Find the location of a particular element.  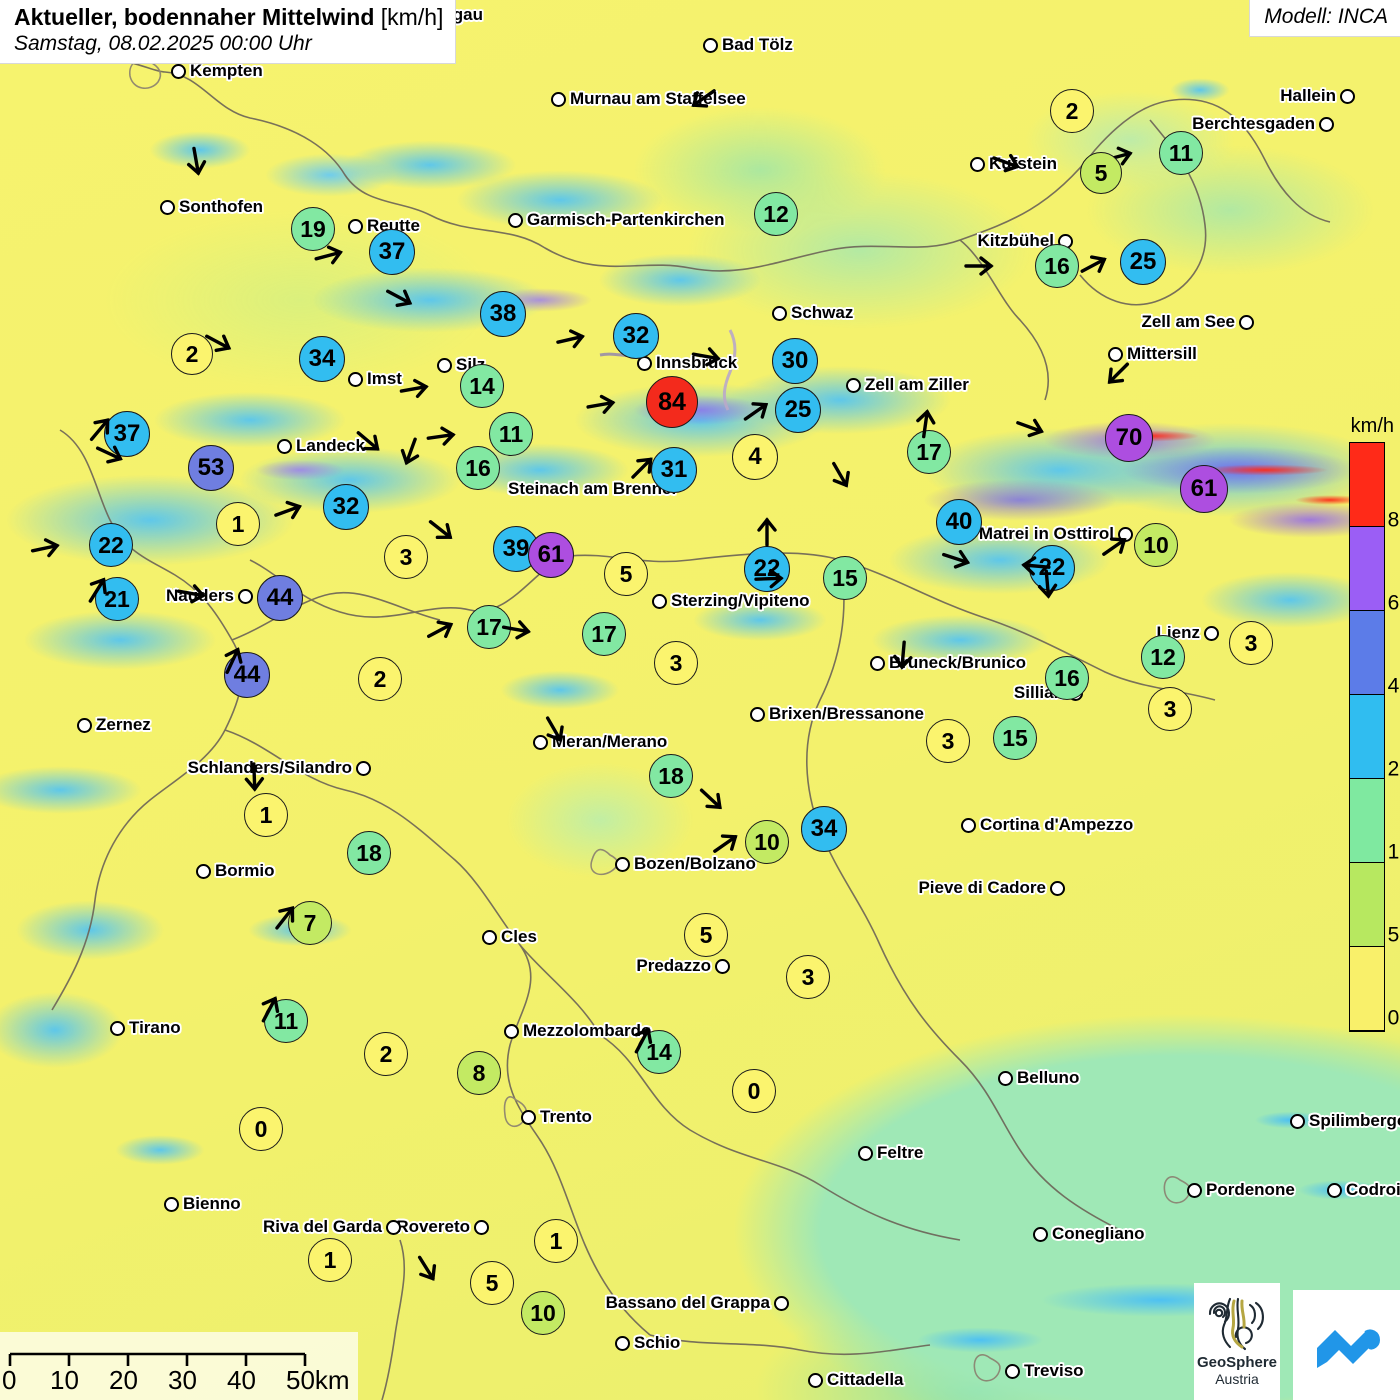

wind-station-marker: 44 is located at coordinates (247, 672).